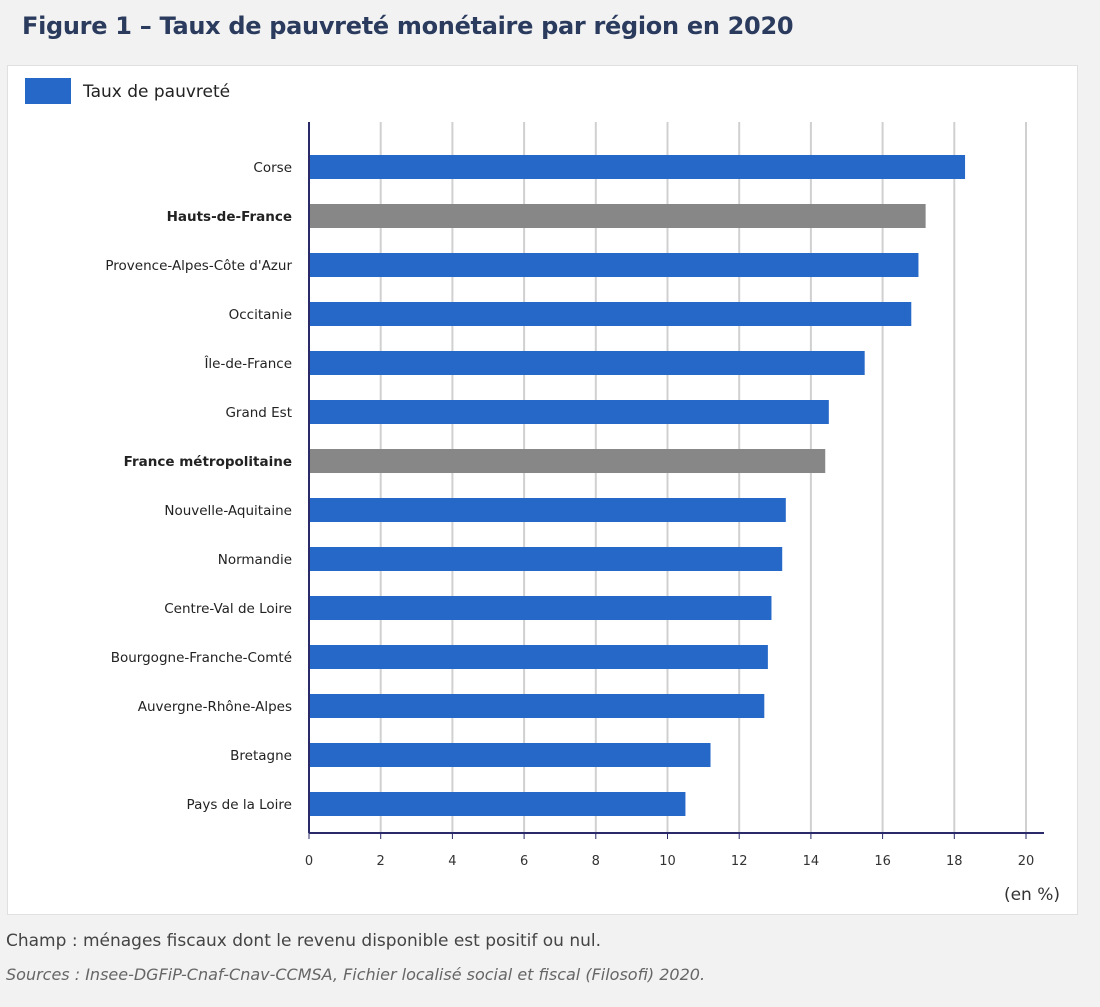 The image size is (1100, 1007). I want to click on x-tick-label: 2, so click(381, 861).